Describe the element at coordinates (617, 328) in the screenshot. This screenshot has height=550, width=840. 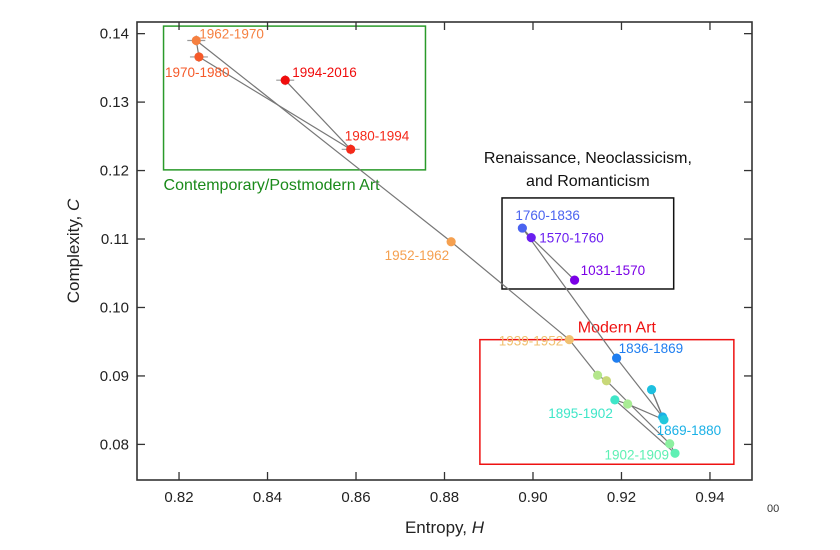
I see `region-label-modern: Modern Art` at that location.